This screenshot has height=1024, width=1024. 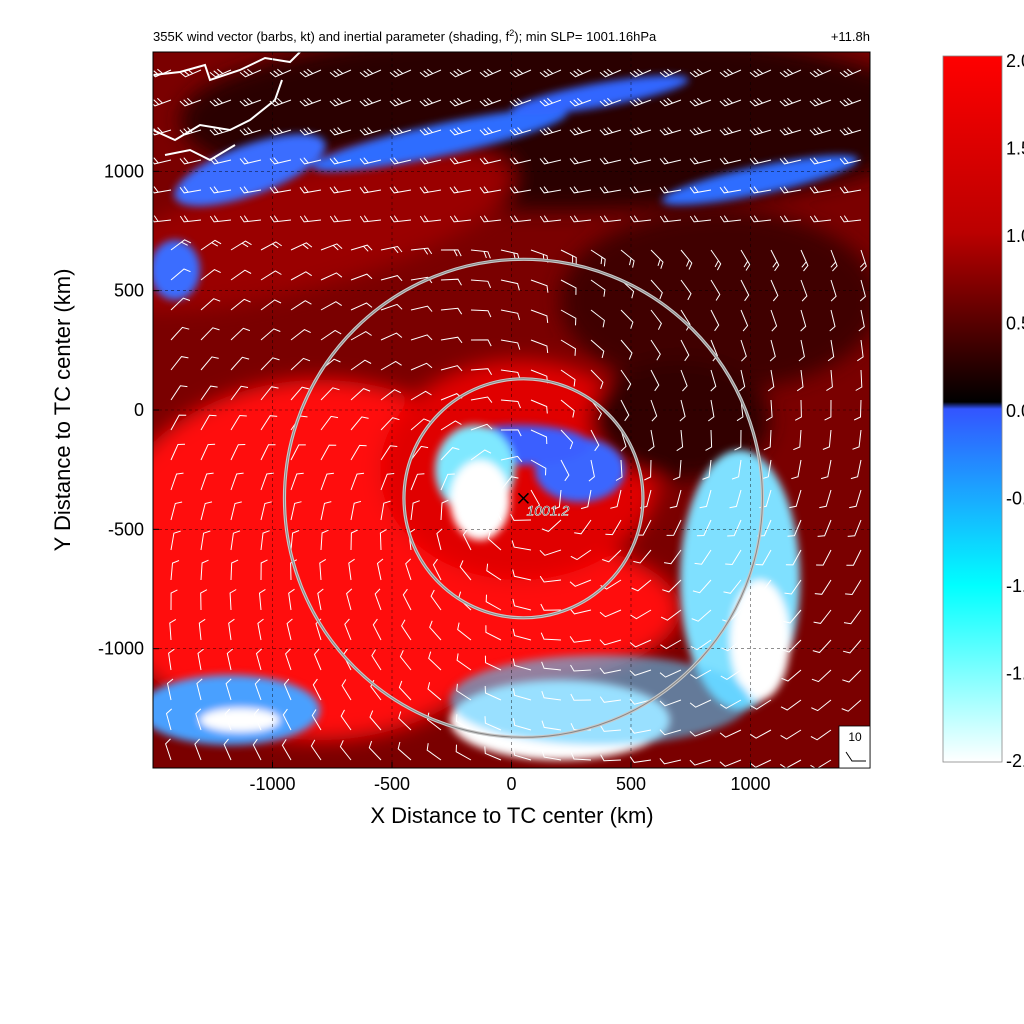 I want to click on colorbar-tick-label: -2.0, so click(x=1015, y=761).